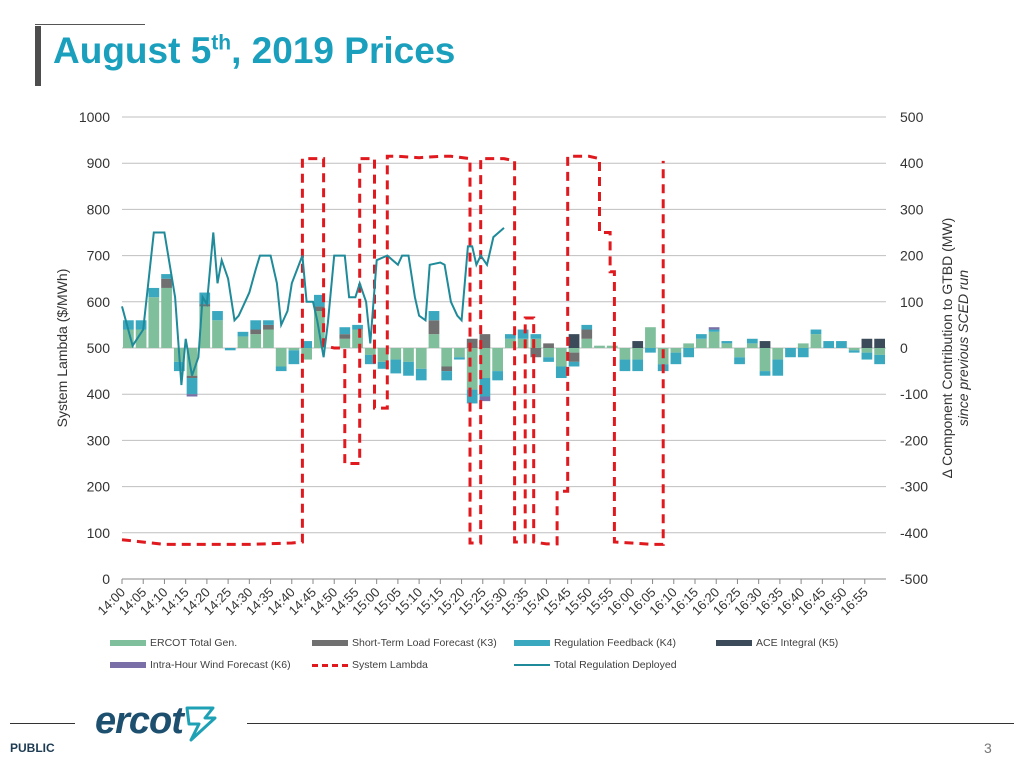 This screenshot has width=1024, height=768. I want to click on legend-swatch-total-gen, so click(128, 643).